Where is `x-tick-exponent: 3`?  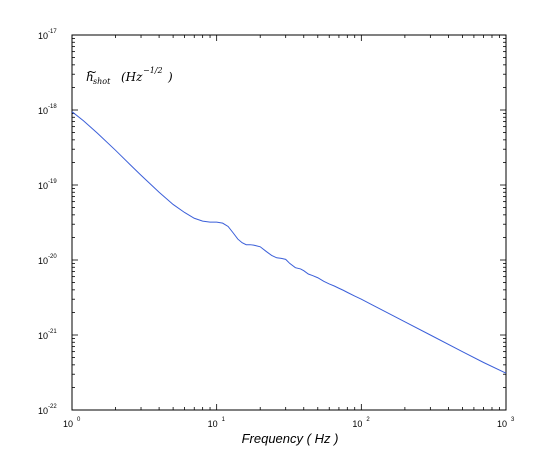
x-tick-exponent: 3 is located at coordinates (513, 420).